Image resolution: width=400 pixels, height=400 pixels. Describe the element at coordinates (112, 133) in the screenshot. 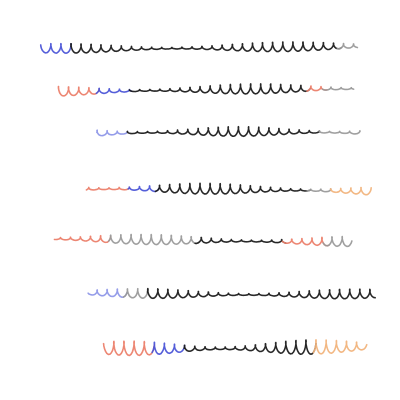

I see `stroke-3-segment-1-light_blue` at that location.